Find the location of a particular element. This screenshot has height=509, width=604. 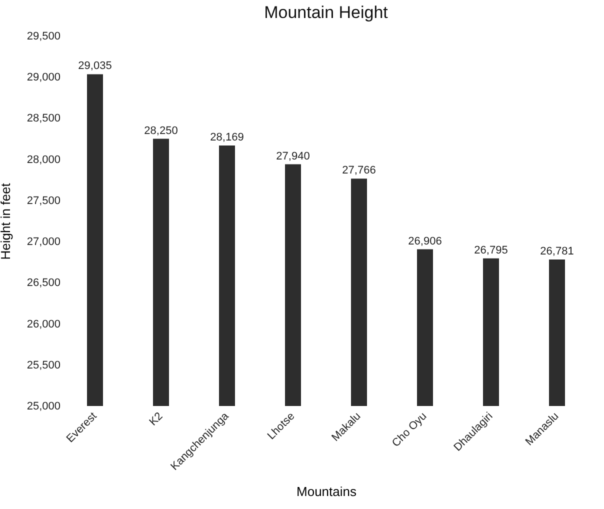

y-tick-label: 29,000 is located at coordinates (43, 78).